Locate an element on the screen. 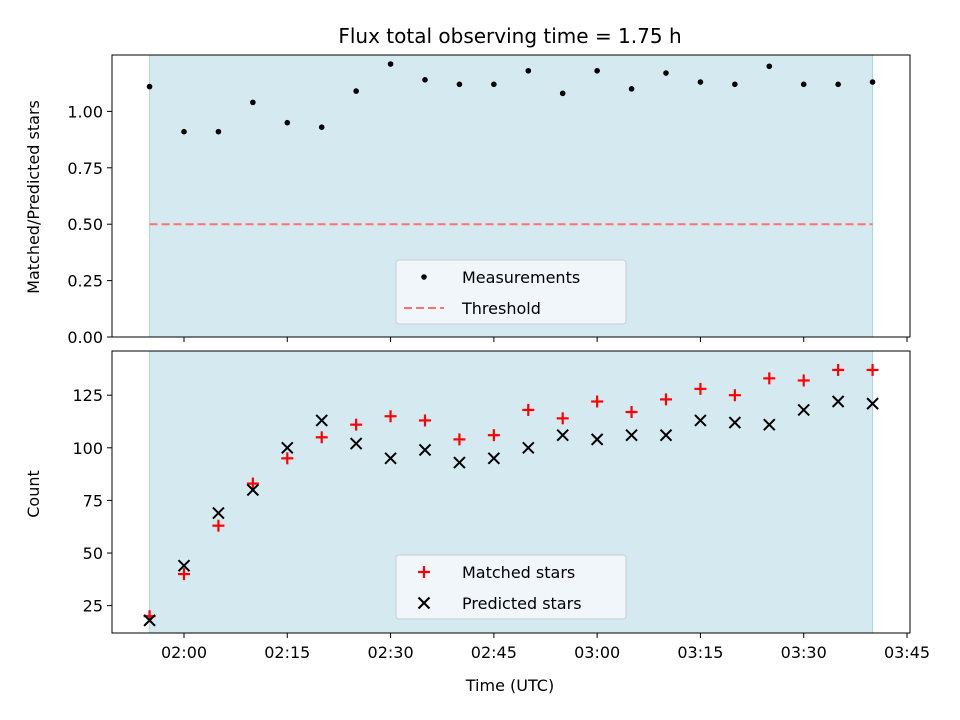  top-y-tick-label: 0.50 is located at coordinates (85, 224).